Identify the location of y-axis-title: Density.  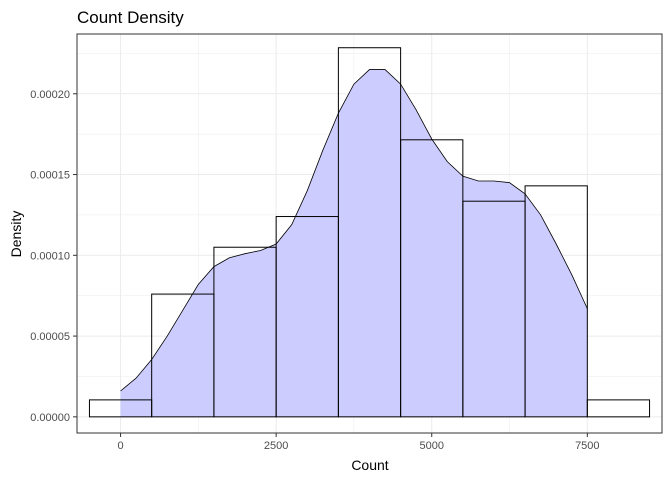
(16, 234).